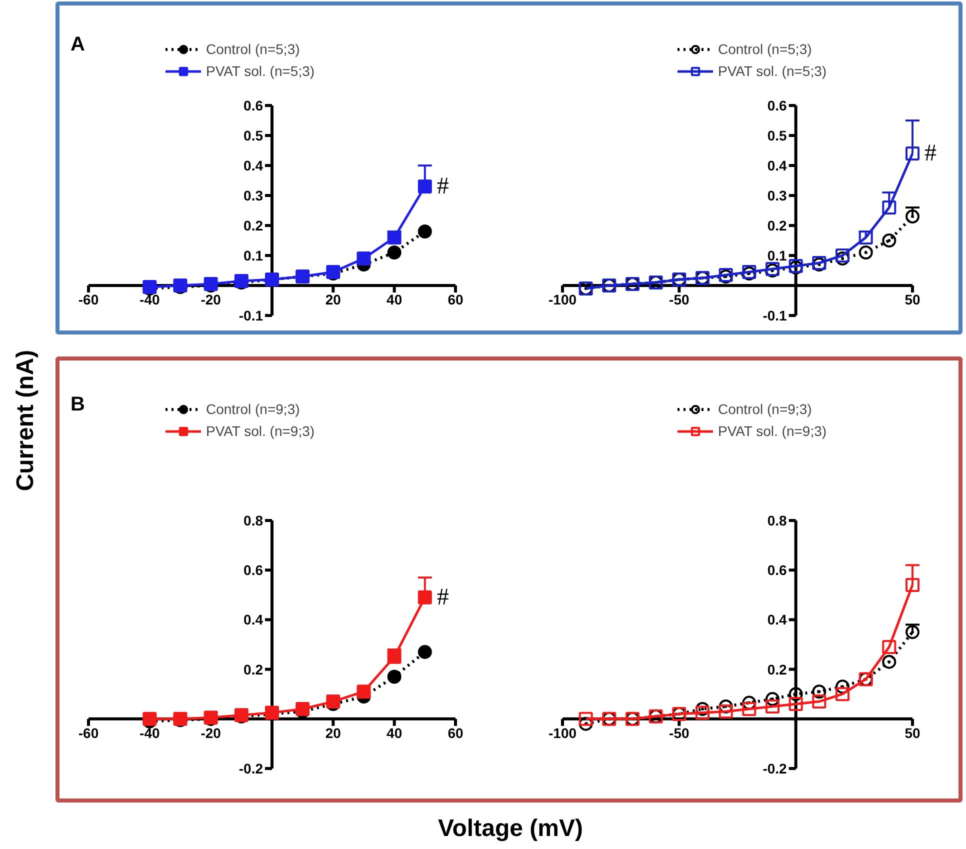 The width and height of the screenshot is (966, 849). What do you see at coordinates (510, 828) in the screenshot?
I see `x-axis-title: Voltage (mV)` at bounding box center [510, 828].